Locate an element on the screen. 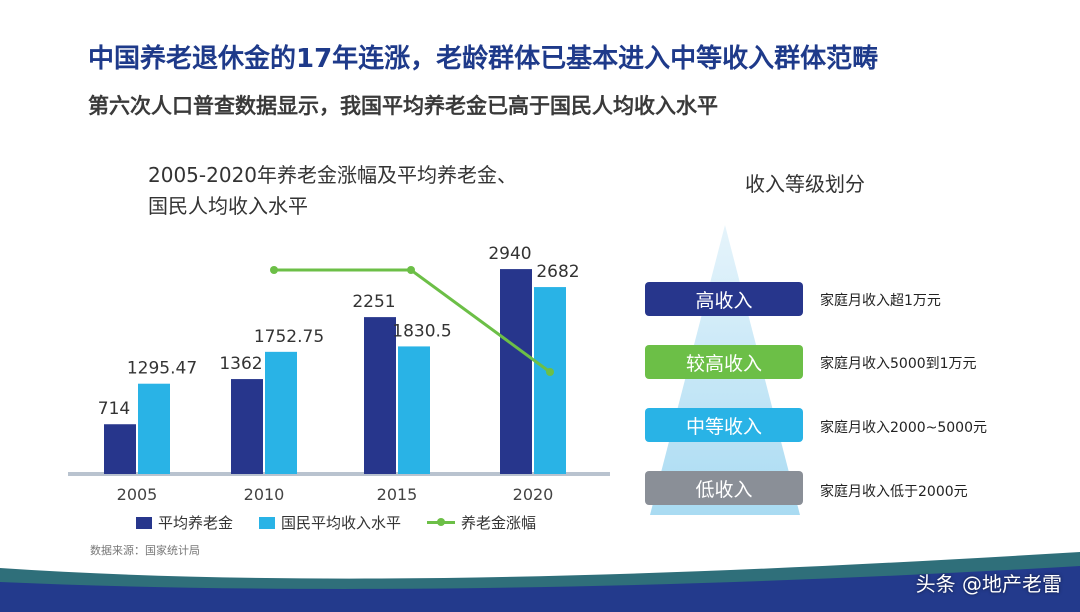 The image size is (1080, 612). legend-item-income: 国民平均收入水平 is located at coordinates (330, 522).